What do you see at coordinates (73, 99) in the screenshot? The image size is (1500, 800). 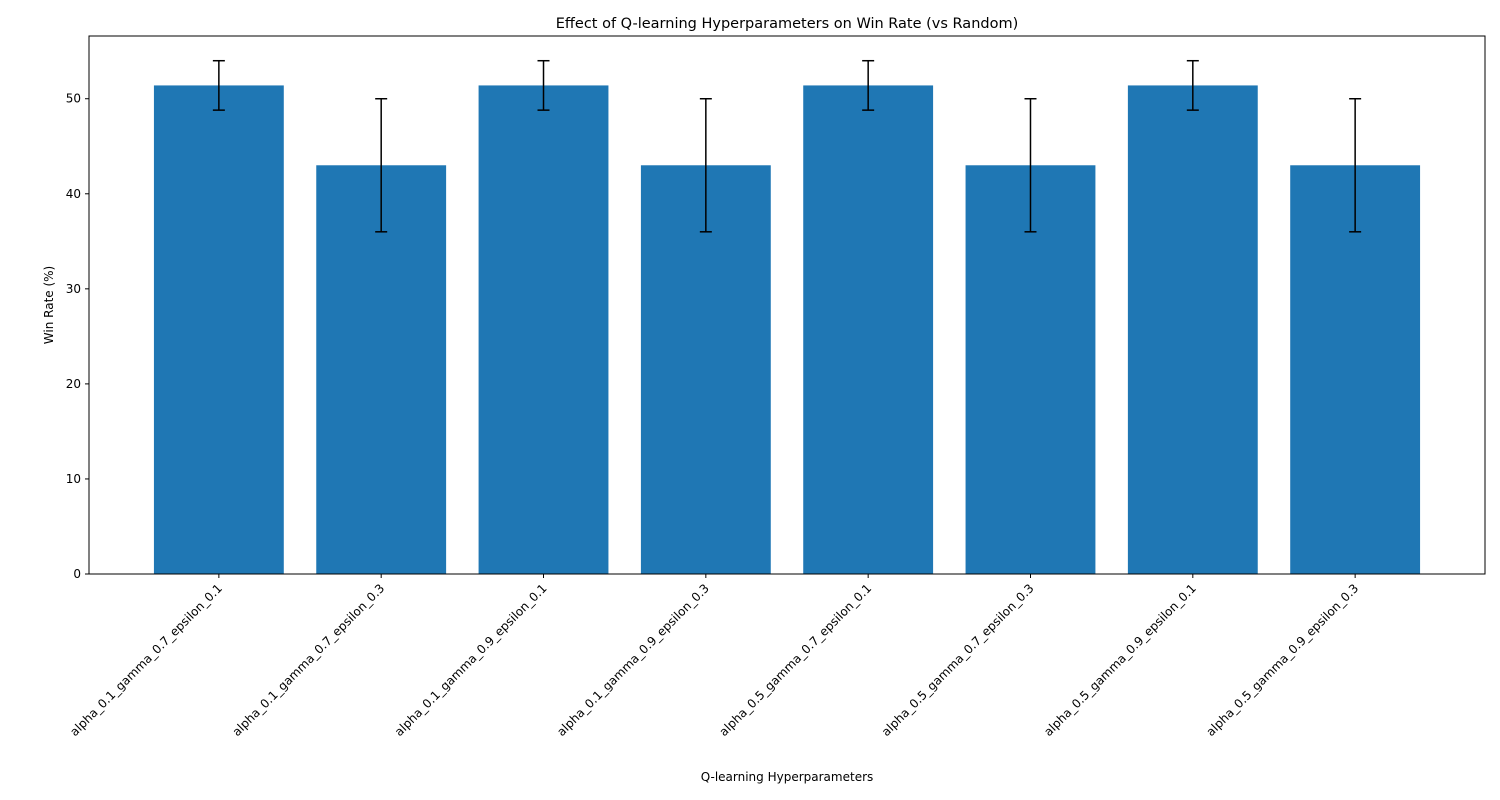 I see `y-tick-label: 50` at bounding box center [73, 99].